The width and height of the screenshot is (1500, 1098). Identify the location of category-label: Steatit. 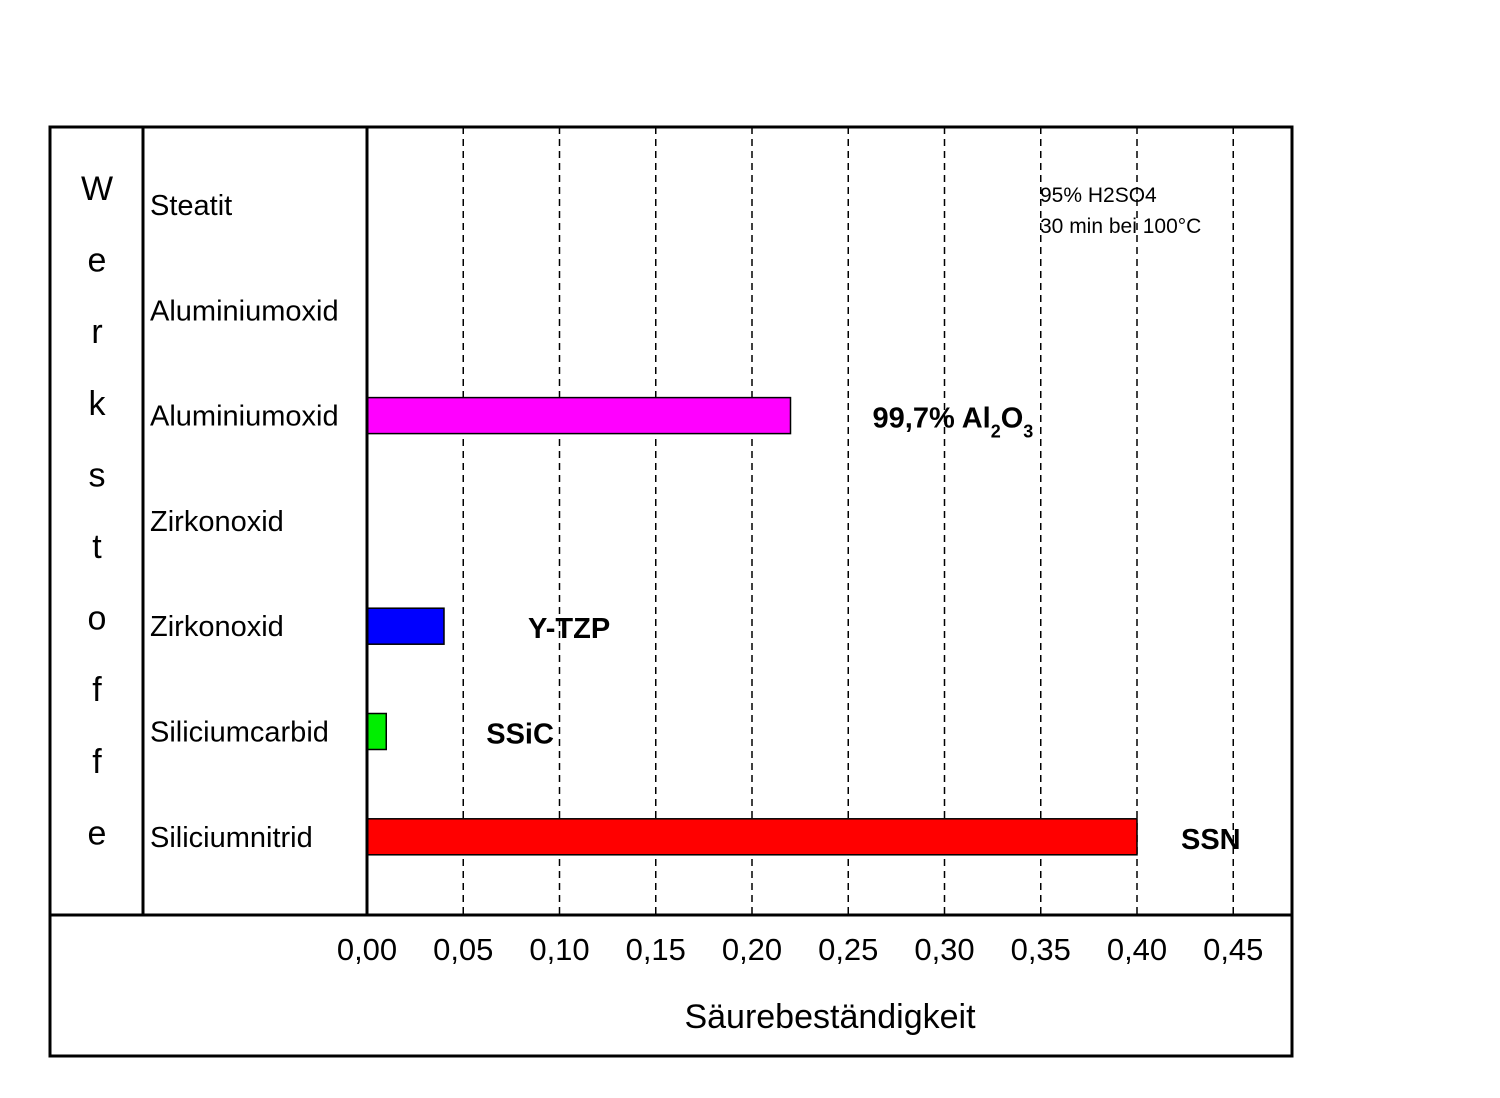
(191, 206).